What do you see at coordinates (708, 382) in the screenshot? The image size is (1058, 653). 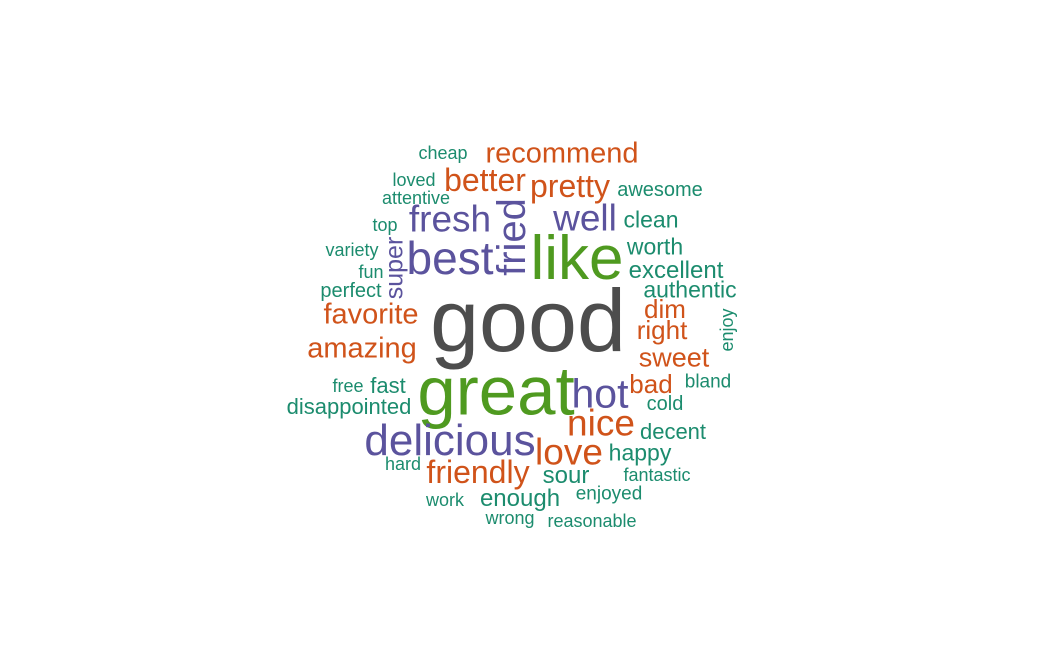 I see `word-bland: bland` at bounding box center [708, 382].